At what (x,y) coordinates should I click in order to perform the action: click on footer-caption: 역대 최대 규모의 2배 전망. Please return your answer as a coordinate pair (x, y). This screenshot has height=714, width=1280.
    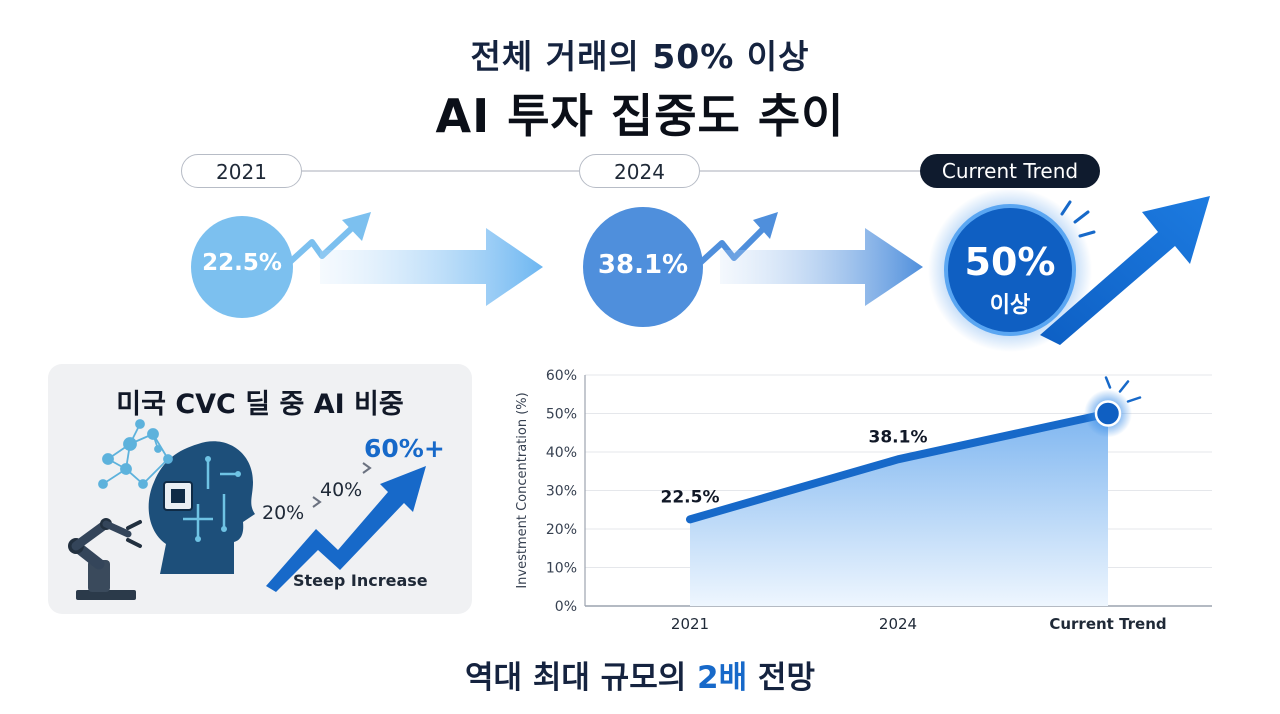
    Looking at the image, I should click on (640, 674).